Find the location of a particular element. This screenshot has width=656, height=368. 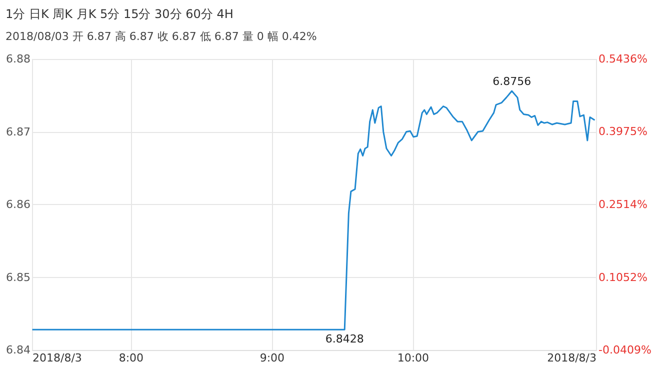

y-tick-label: 6.86 is located at coordinates (18, 204).